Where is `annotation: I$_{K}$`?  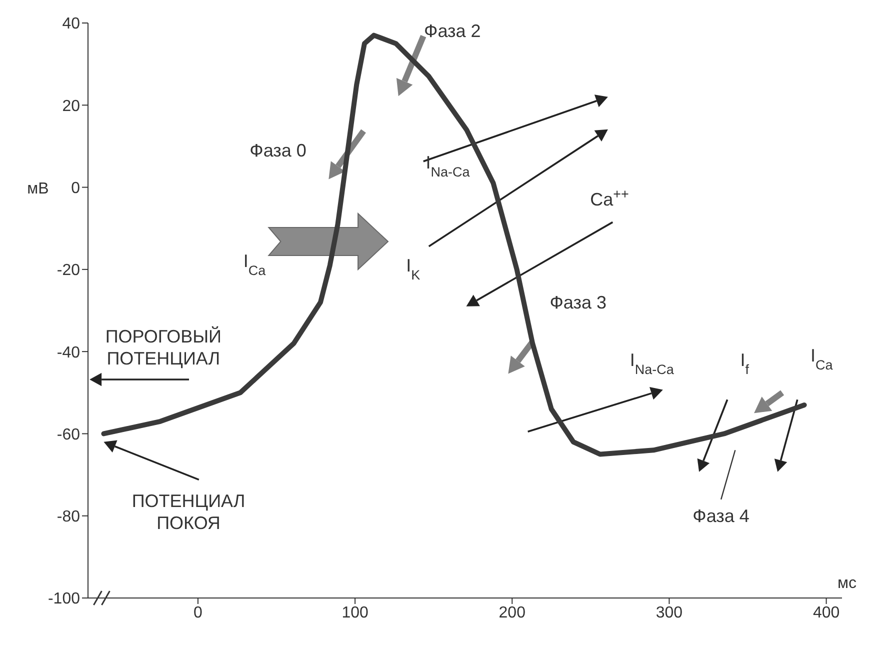
annotation: I$_{K}$ is located at coordinates (413, 268).